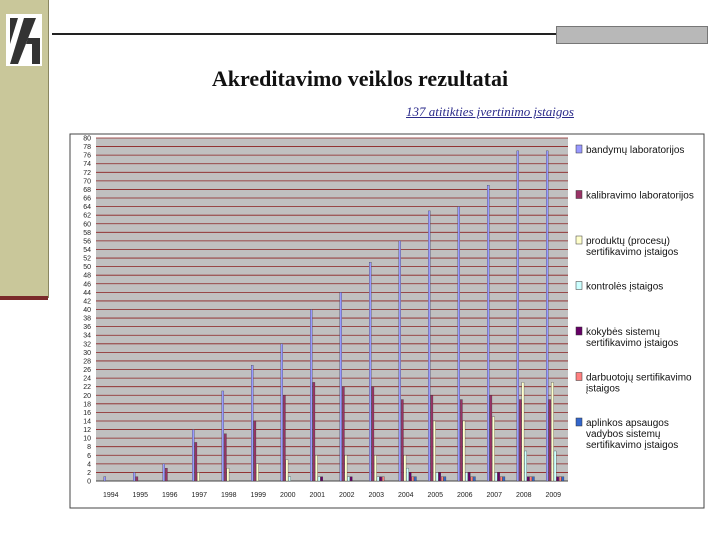 Image resolution: width=720 pixels, height=540 pixels. What do you see at coordinates (87, 421) in the screenshot?
I see `y-tick-label: 14` at bounding box center [87, 421].